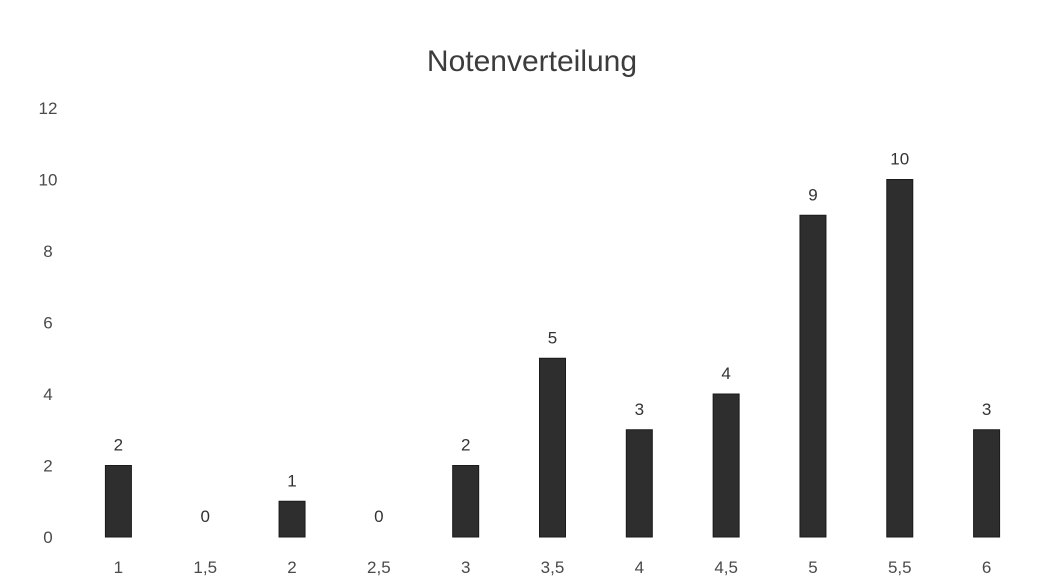  Describe the element at coordinates (291, 480) in the screenshot. I see `data-label: 1` at that location.